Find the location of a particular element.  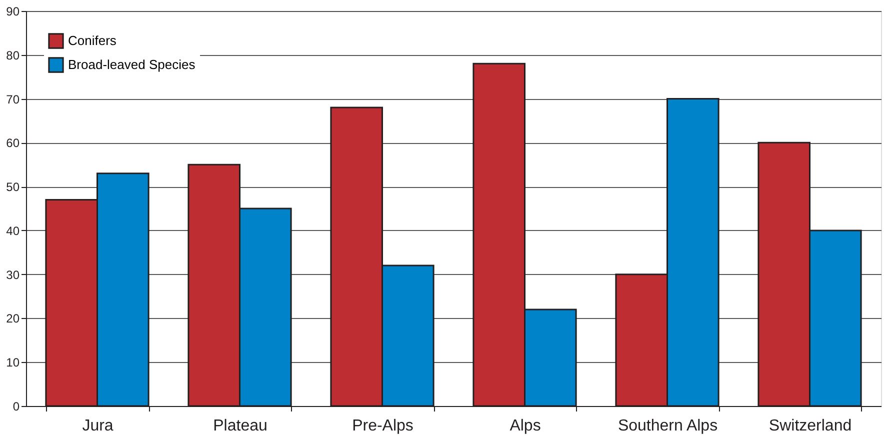

y-tick-label: 90 is located at coordinates (13, 11).